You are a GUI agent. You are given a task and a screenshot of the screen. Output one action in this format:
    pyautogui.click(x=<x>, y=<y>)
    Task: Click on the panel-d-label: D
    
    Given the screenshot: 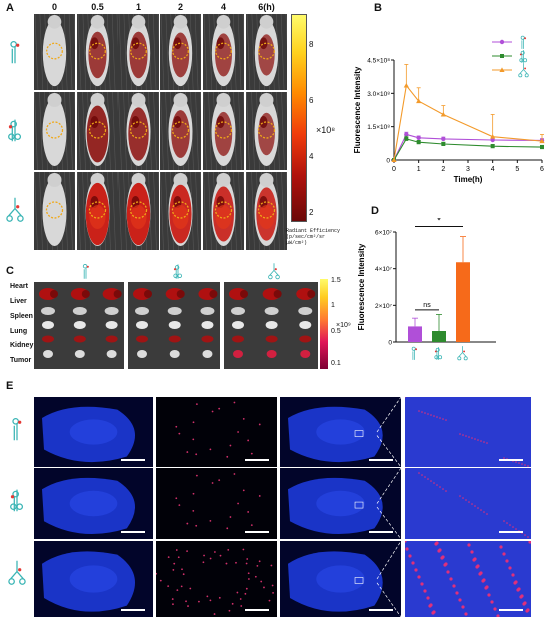 What is the action you would take?
    pyautogui.click(x=375, y=211)
    